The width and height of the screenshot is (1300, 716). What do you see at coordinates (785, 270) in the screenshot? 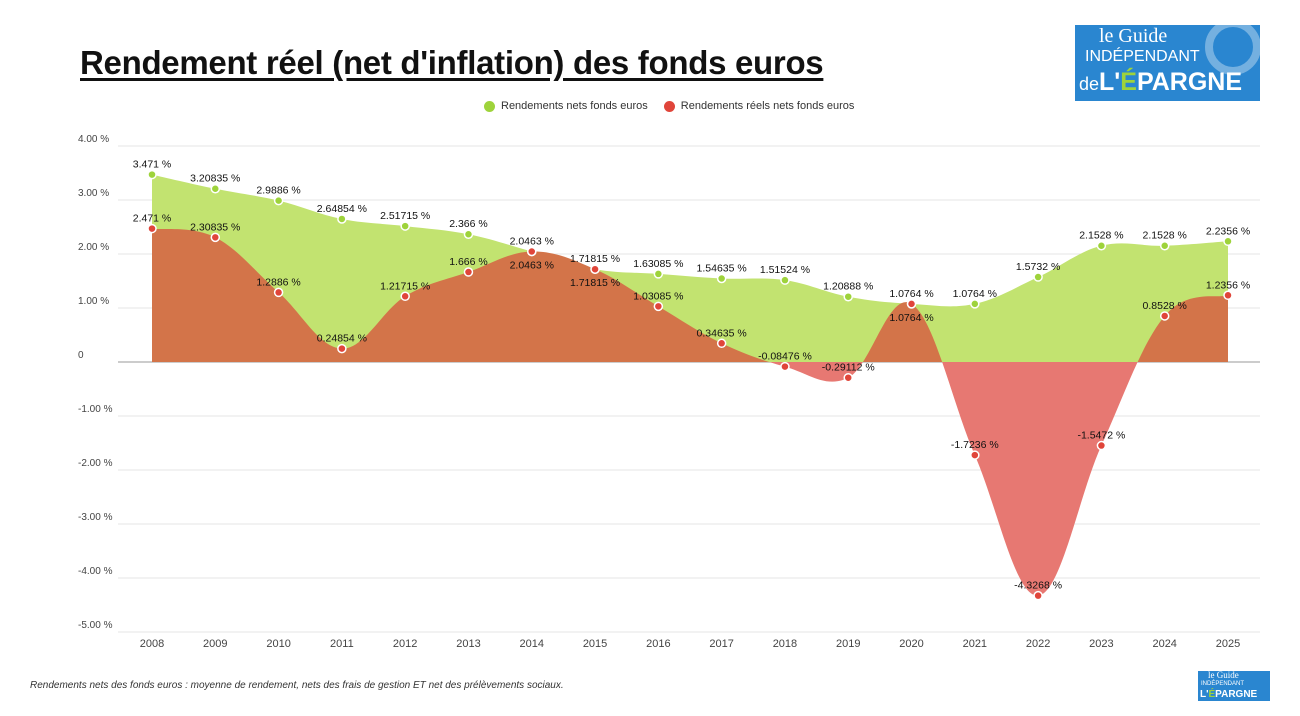
I see `data-label-net: 1.51524 %` at bounding box center [785, 270].